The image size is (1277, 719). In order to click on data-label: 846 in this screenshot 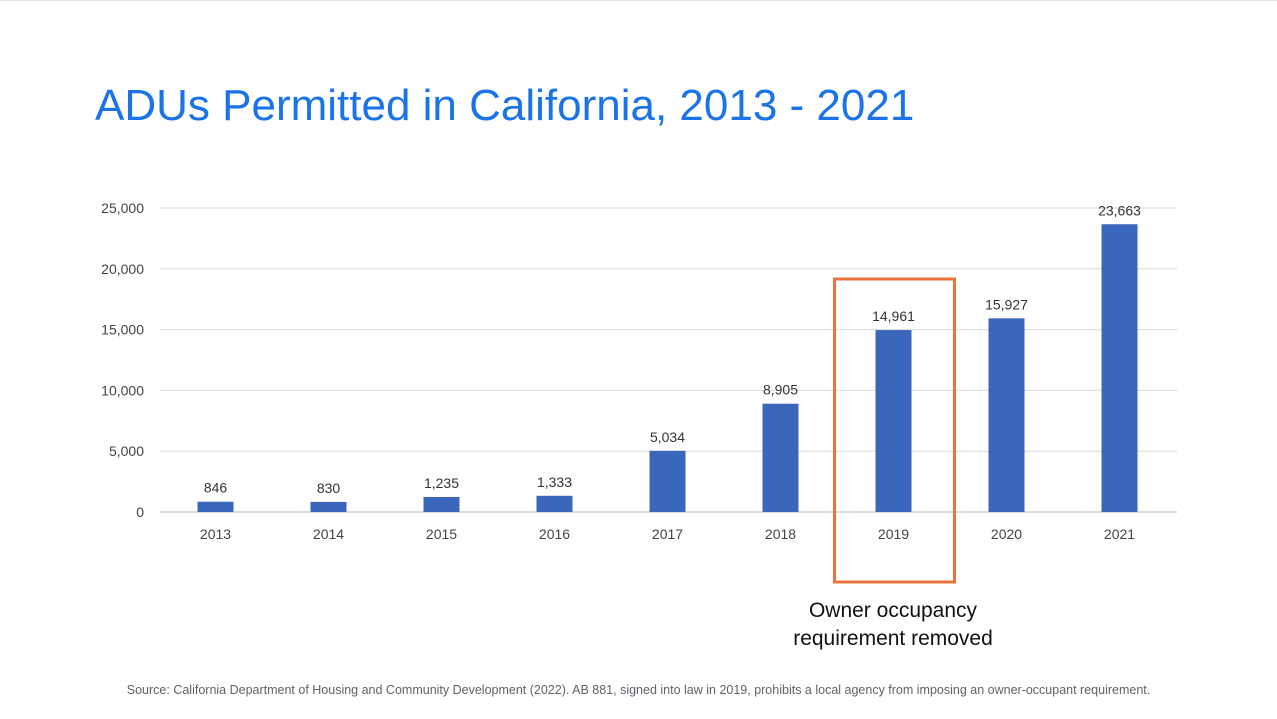, I will do `click(216, 488)`.